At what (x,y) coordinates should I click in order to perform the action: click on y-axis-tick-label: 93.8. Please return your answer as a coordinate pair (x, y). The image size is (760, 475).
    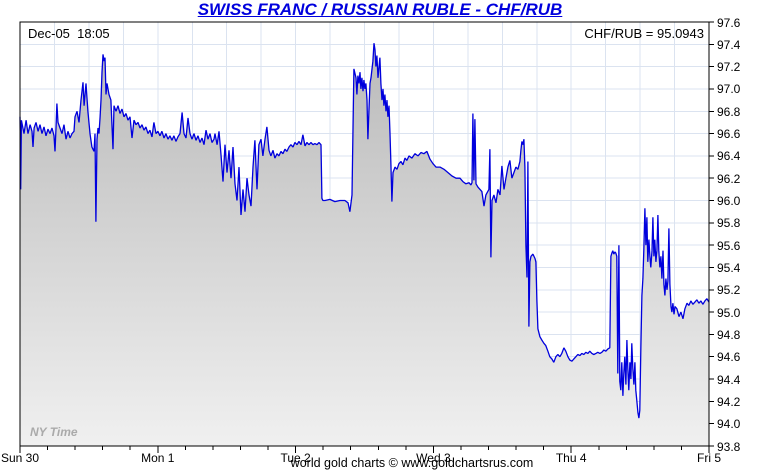
    Looking at the image, I should click on (729, 446).